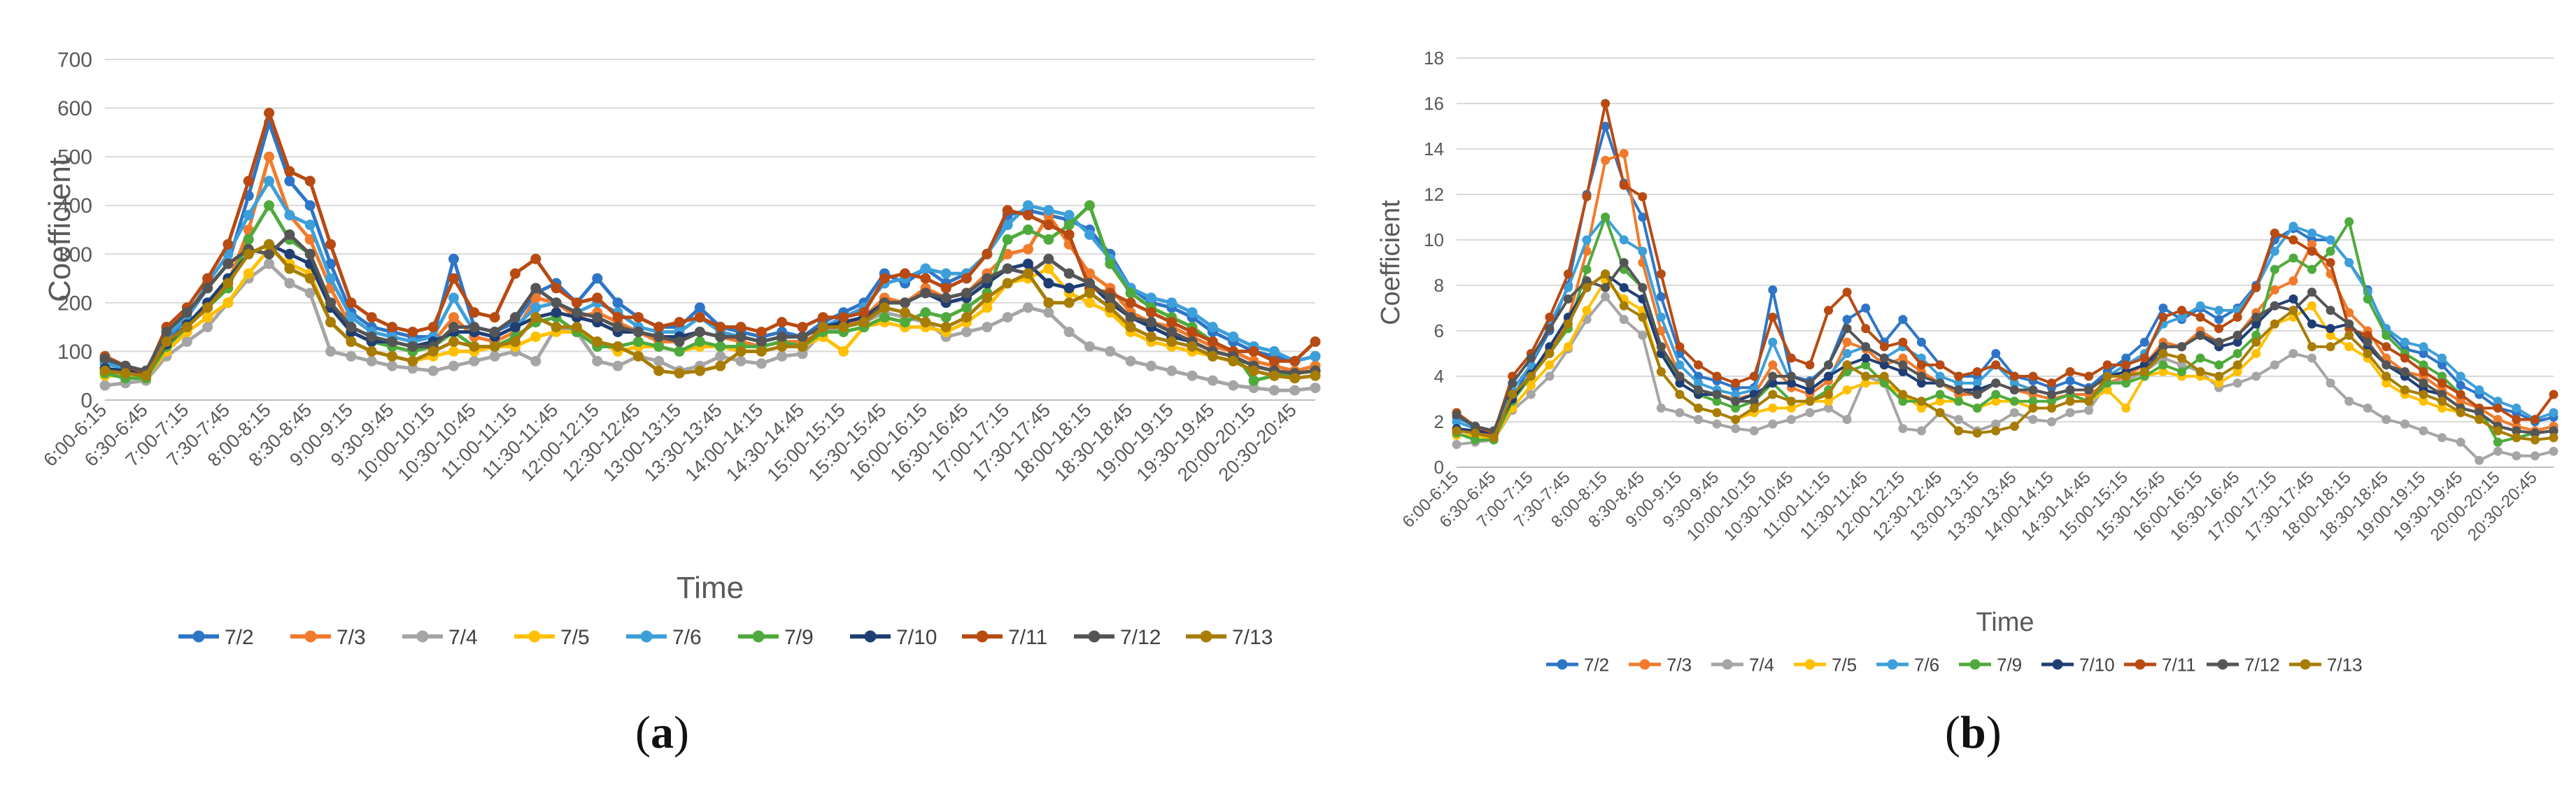 This screenshot has height=805, width=2576. I want to click on y-tick-label: 14, so click(1434, 148).